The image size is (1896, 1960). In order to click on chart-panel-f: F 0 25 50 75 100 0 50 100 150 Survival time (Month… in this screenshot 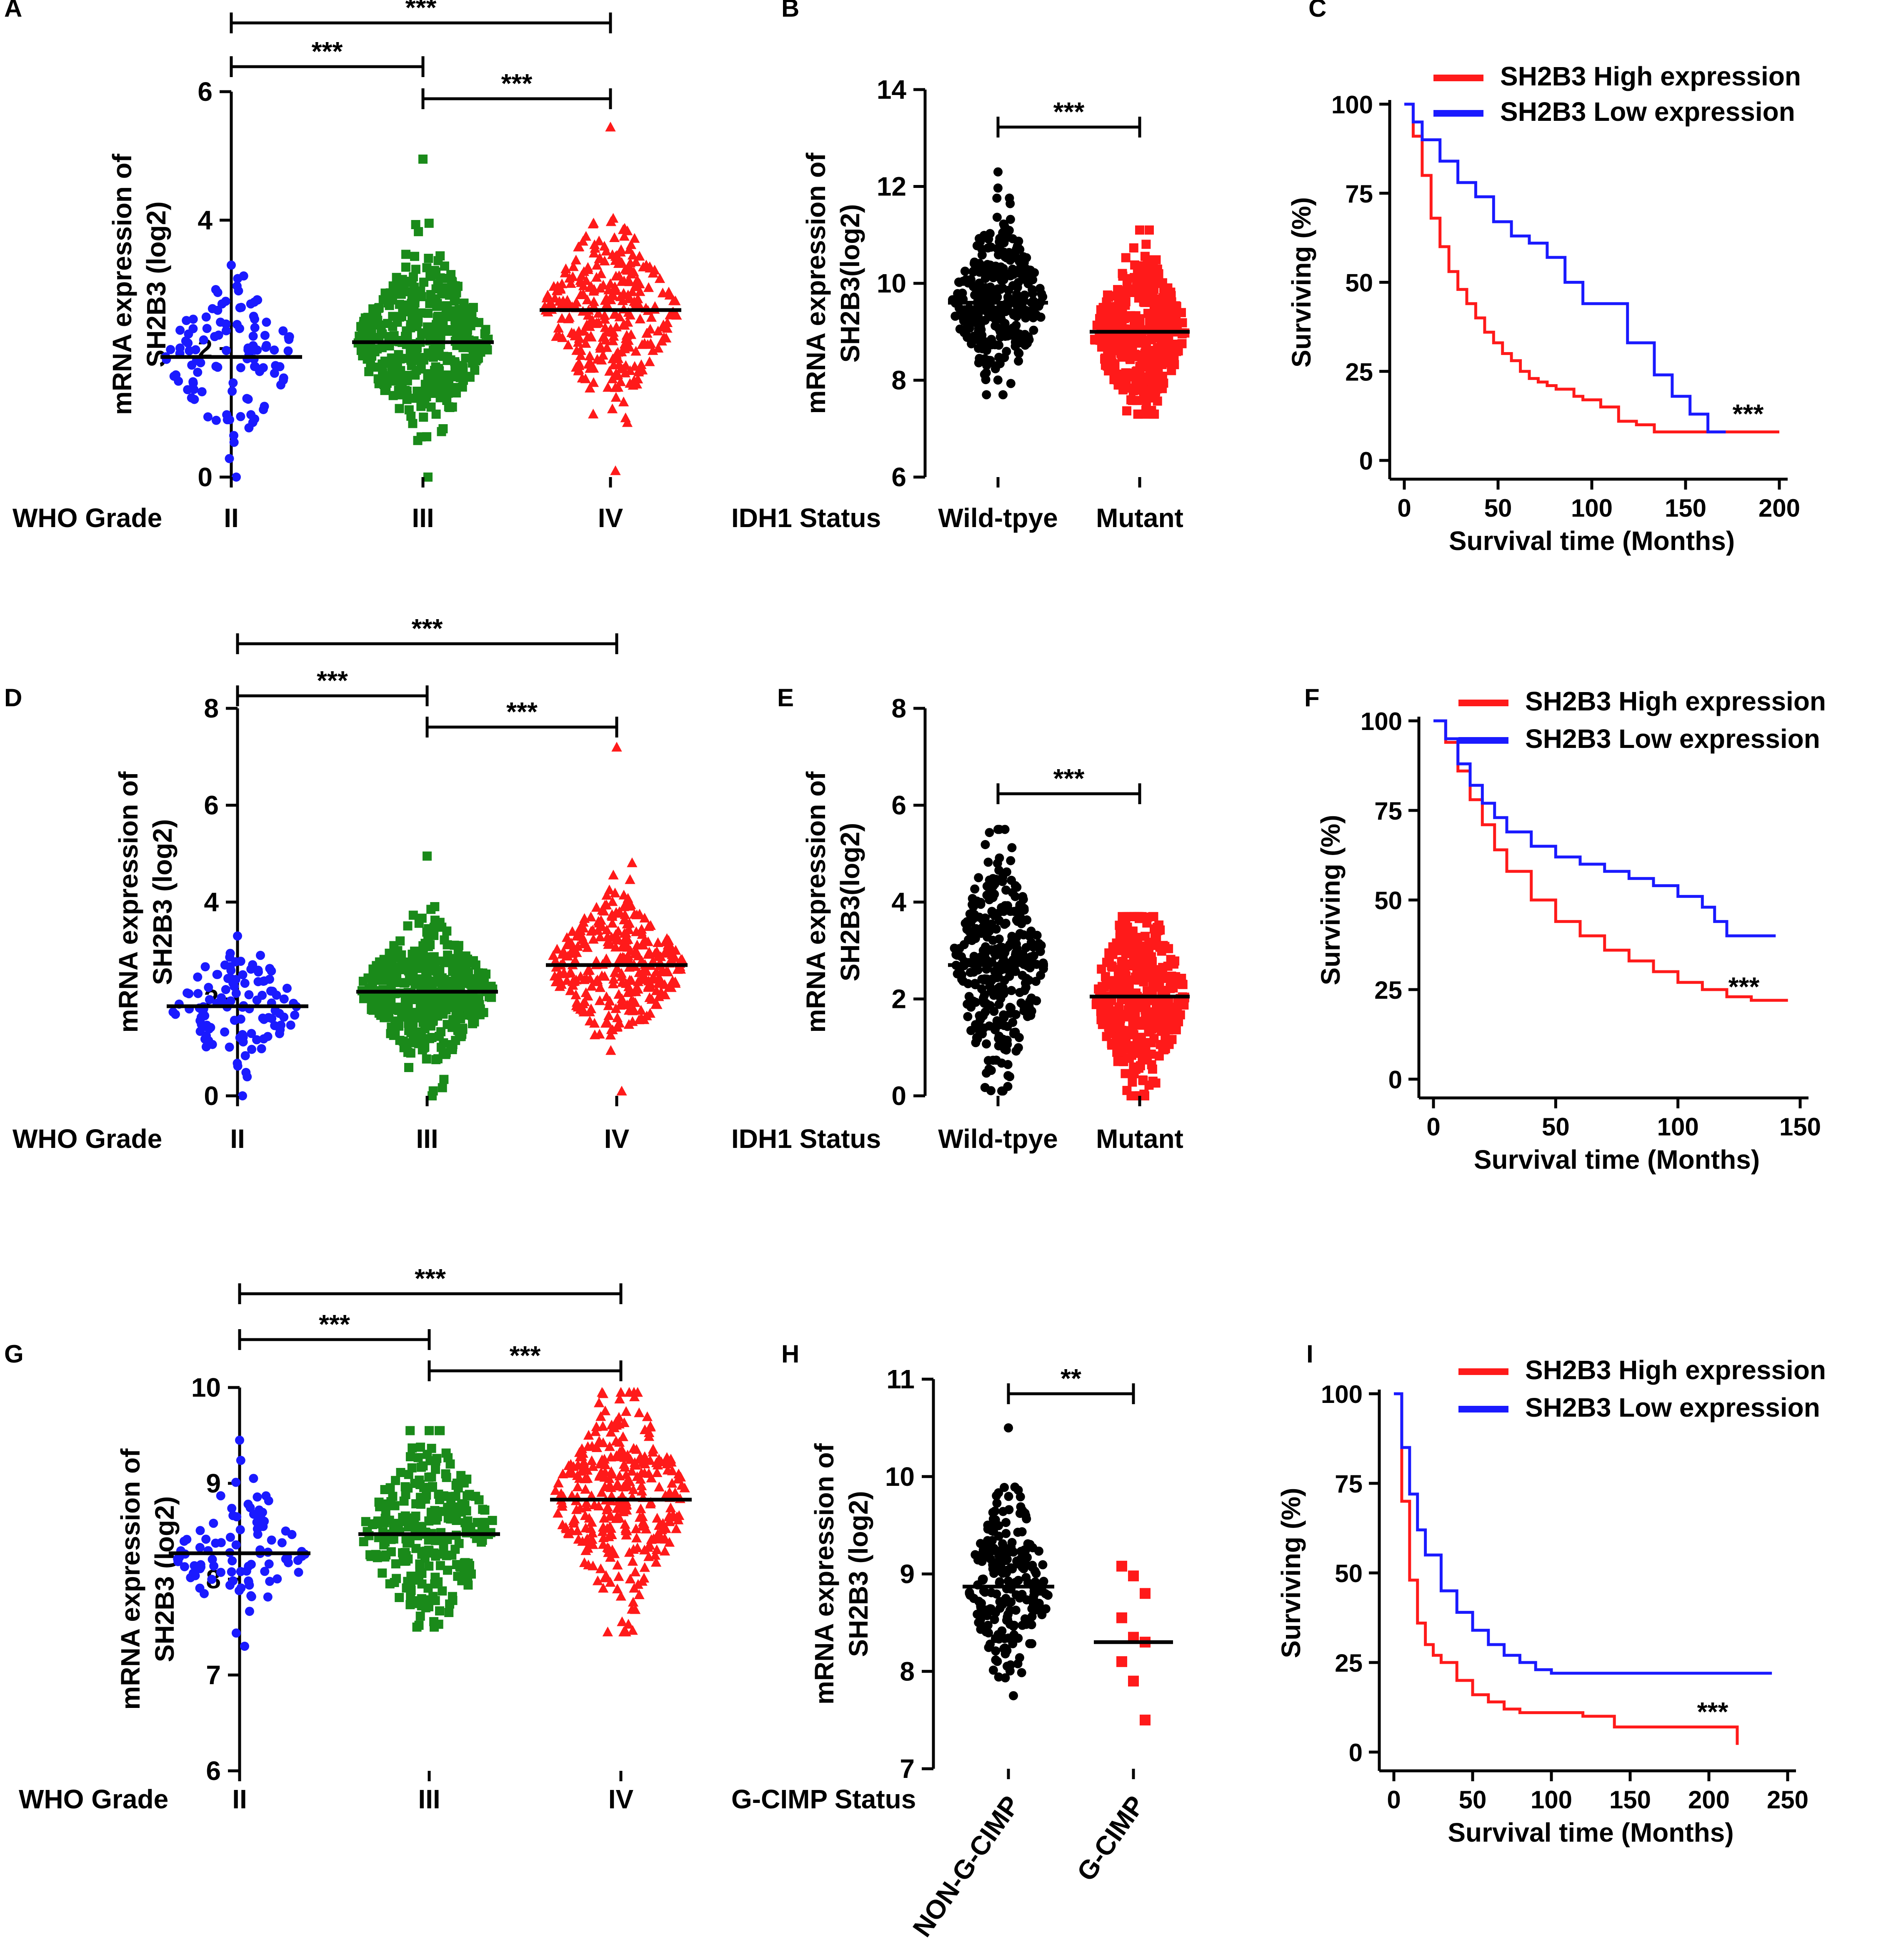, I will do `click(1565, 929)`.